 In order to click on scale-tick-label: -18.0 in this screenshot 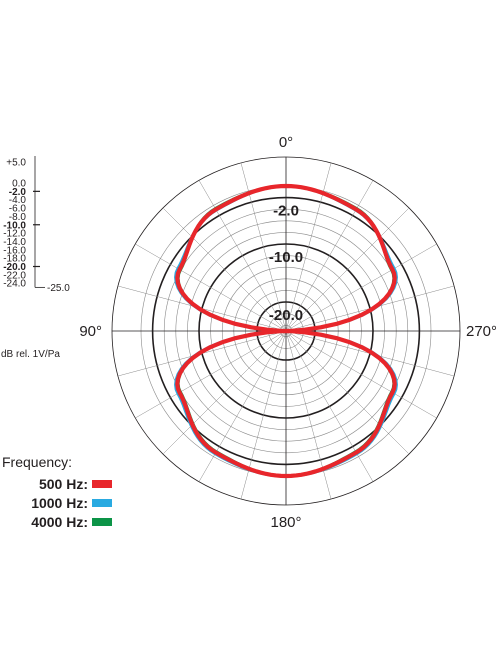, I will do `click(14, 259)`.